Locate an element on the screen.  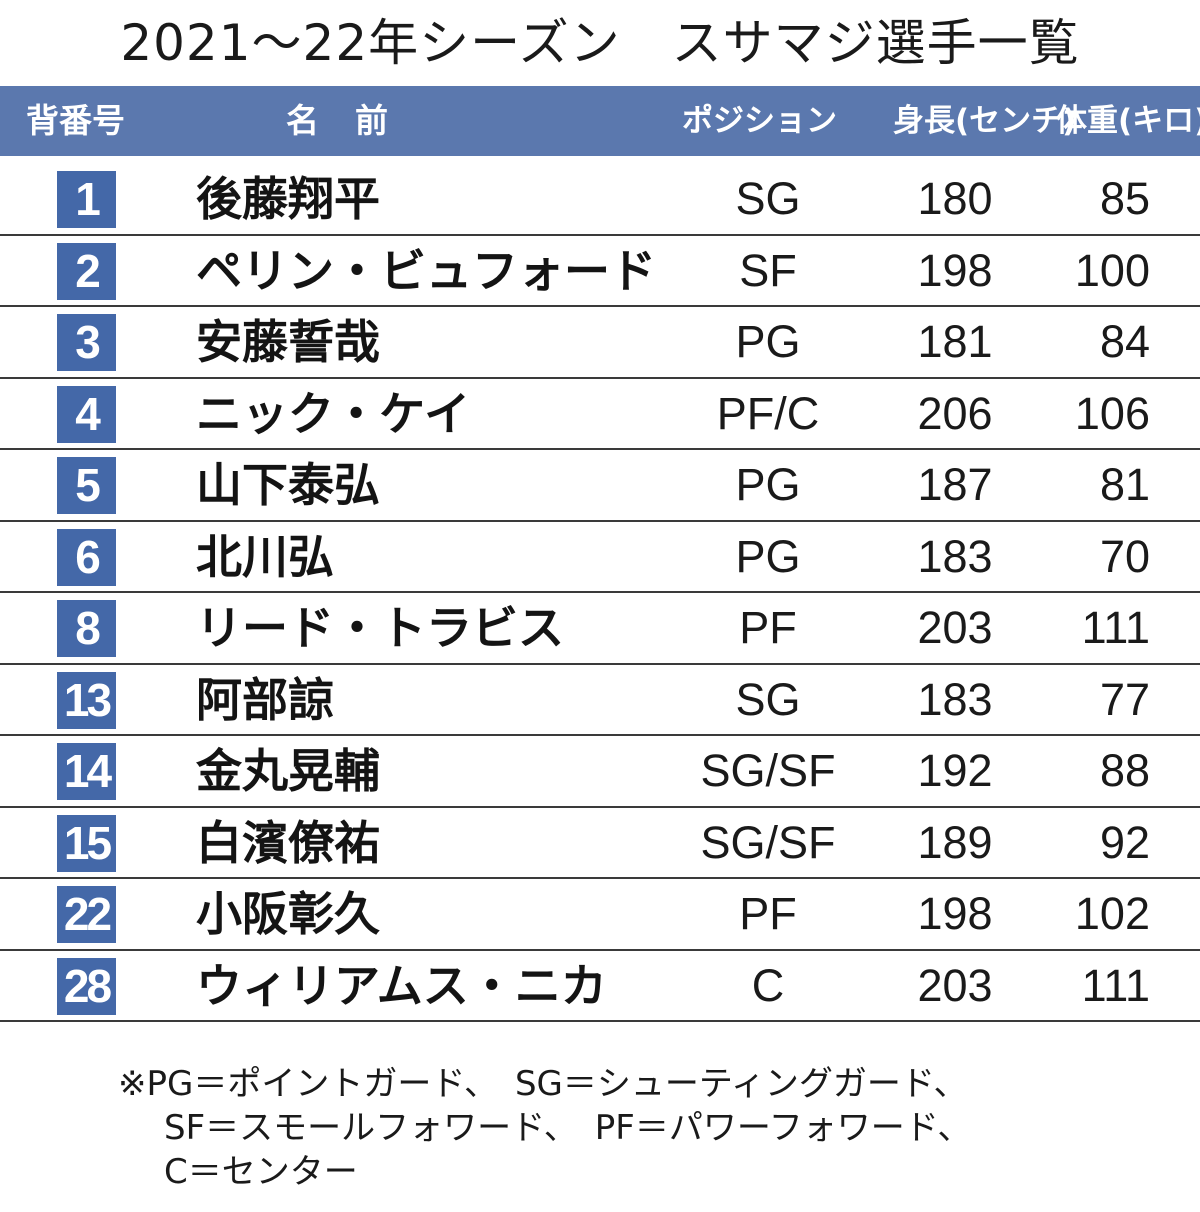
table-row: 15 白濱僚祐 SG/SF 189 92 is located at coordinates (600, 843).